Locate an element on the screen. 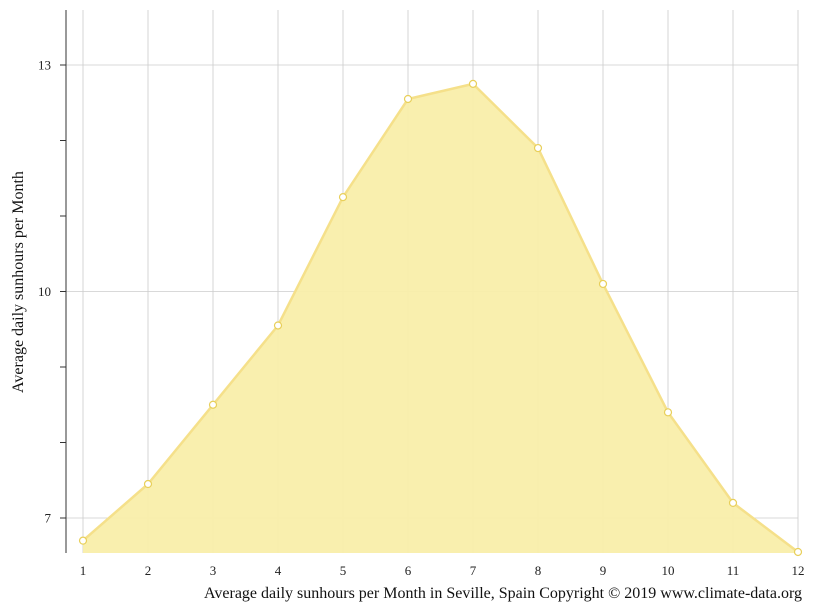 The width and height of the screenshot is (815, 611). x-tick-label-5: 5 is located at coordinates (343, 570).